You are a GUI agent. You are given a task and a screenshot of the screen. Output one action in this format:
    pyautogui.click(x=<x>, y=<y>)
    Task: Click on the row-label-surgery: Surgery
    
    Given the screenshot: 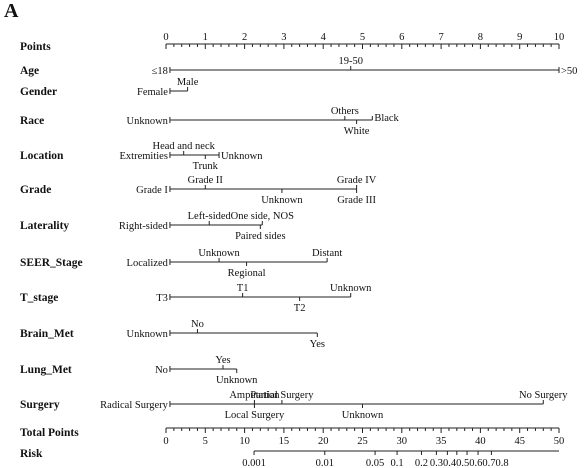 What is the action you would take?
    pyautogui.click(x=40, y=405)
    